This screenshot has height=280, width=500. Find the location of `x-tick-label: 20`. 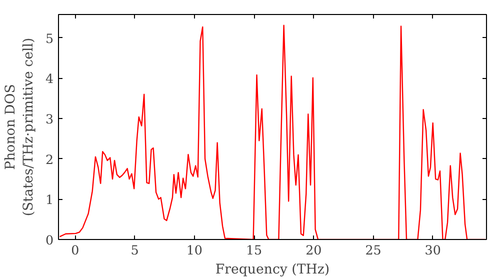

x-tick-label: 20 is located at coordinates (314, 250).